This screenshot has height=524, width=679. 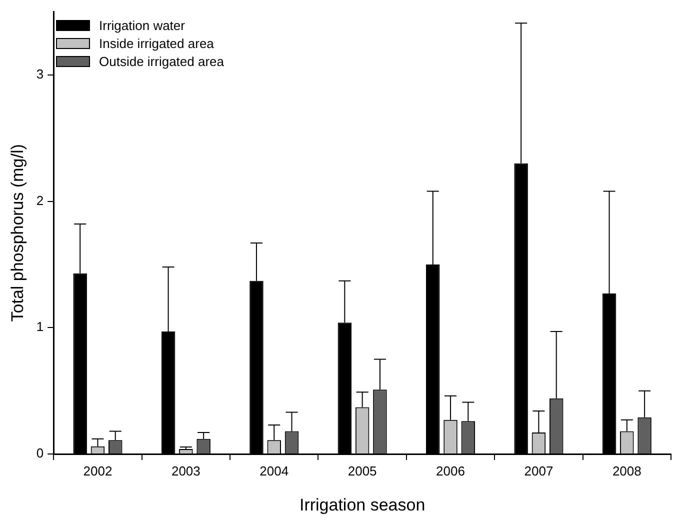 I want to click on legend-label: Outside irrigated area, so click(x=161, y=61).